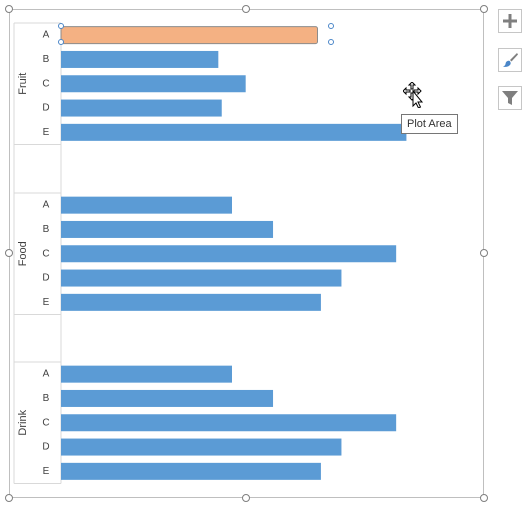 This screenshot has height=507, width=527. I want to click on bar-drink-d, so click(201, 447).